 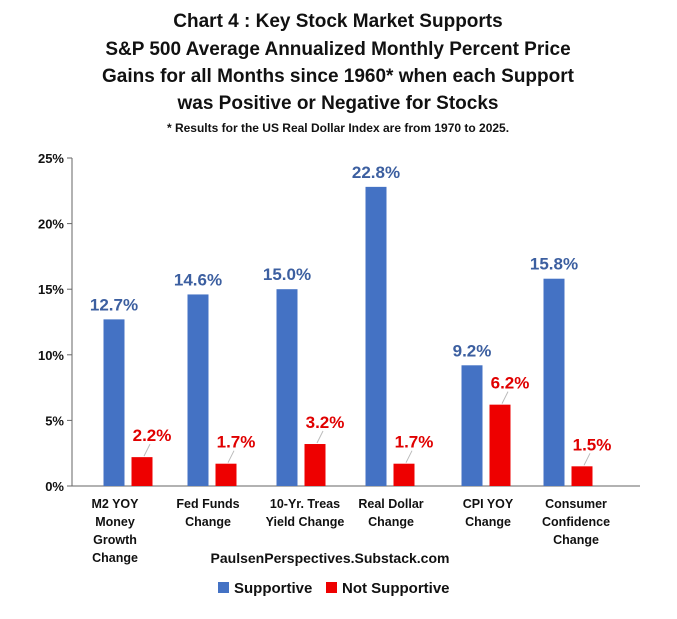 I want to click on data-label-supportive: 9.2%, so click(x=472, y=350).